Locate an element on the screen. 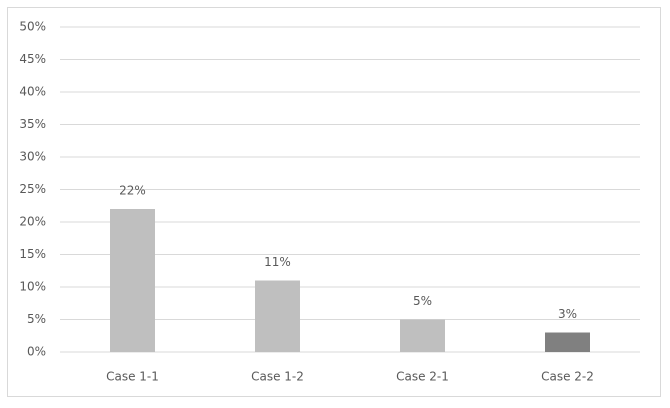 This screenshot has width=670, height=408. y-tick-label: 10% is located at coordinates (32, 287).